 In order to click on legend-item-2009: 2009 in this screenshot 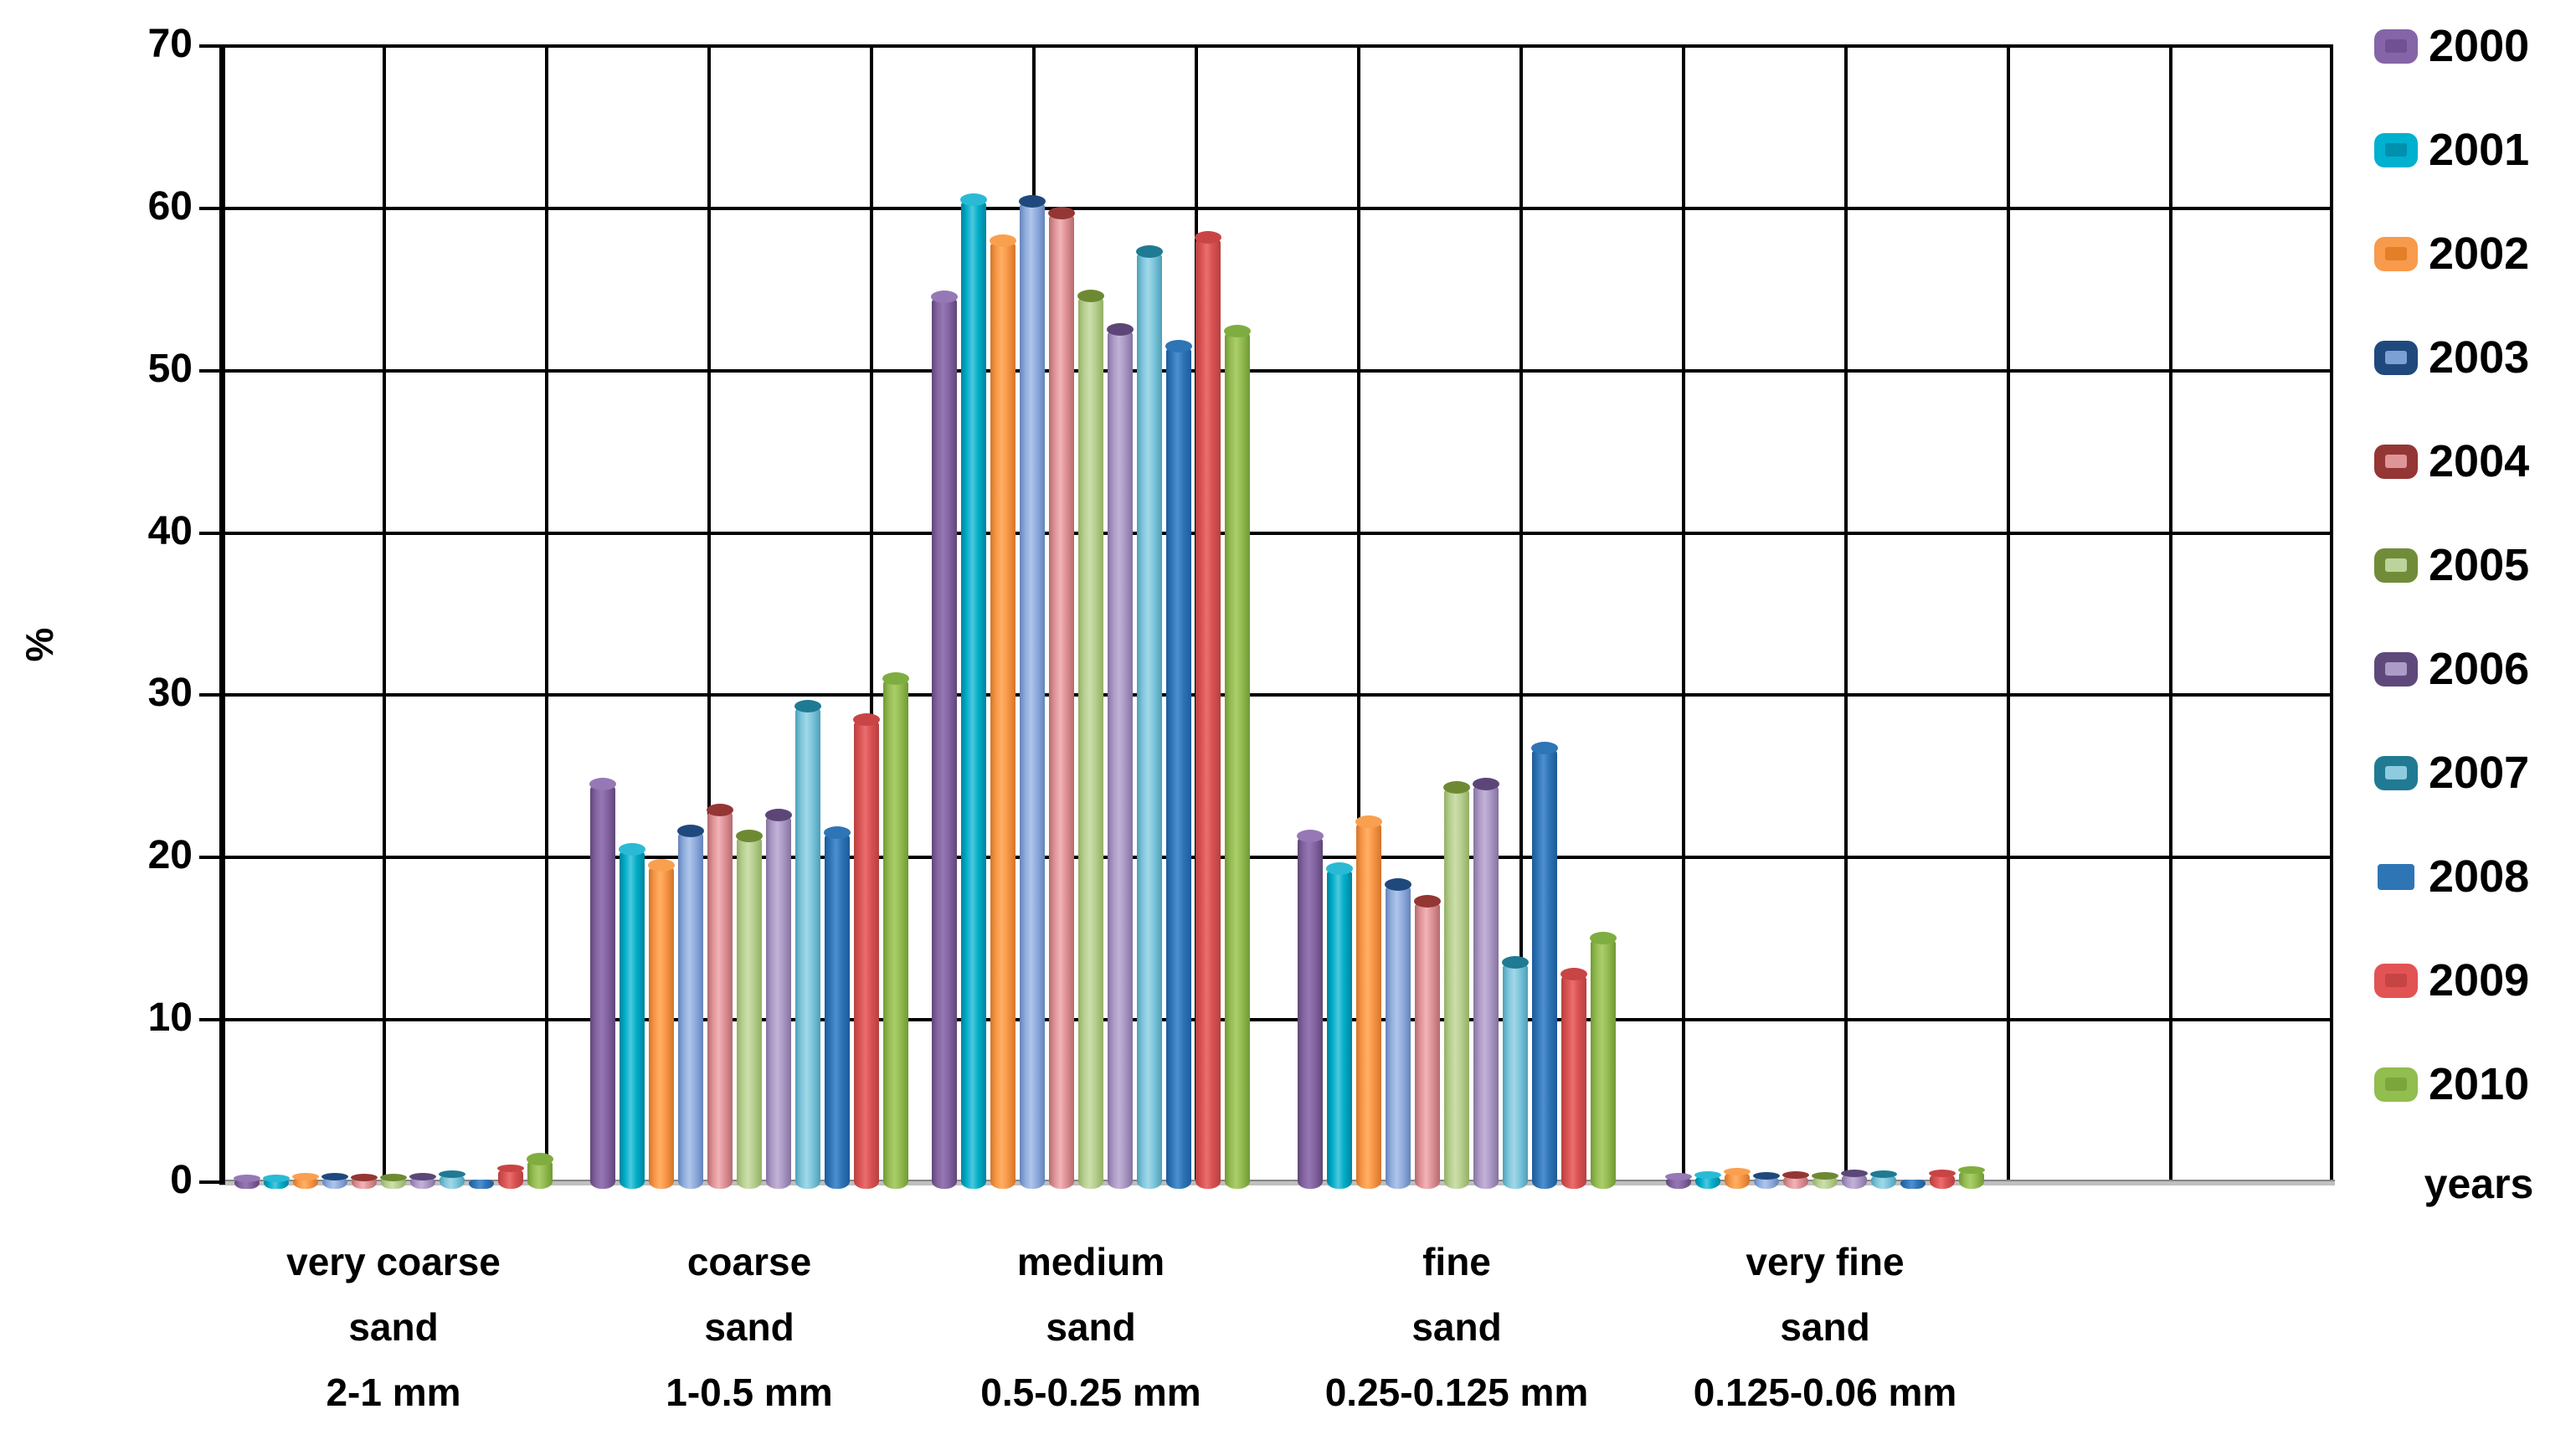, I will do `click(2452, 980)`.